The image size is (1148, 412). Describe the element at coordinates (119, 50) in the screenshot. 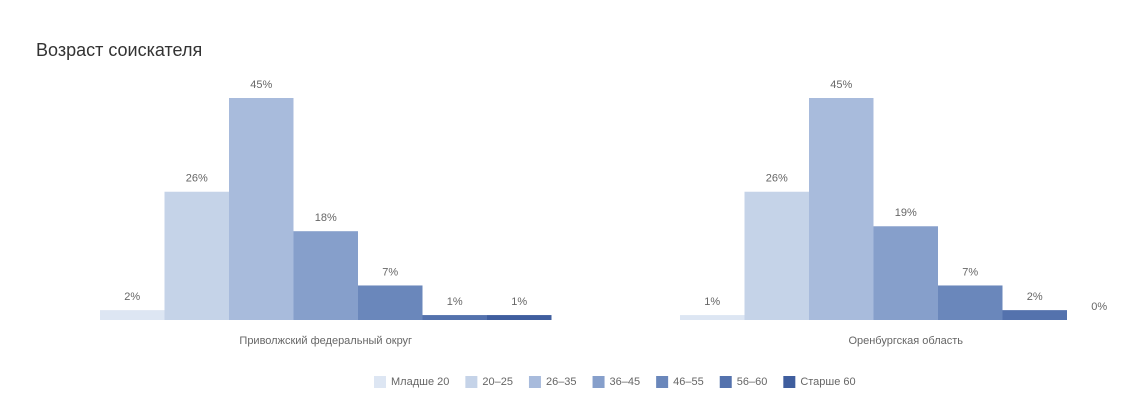

I see `chart-title: Возраст соискателя` at that location.